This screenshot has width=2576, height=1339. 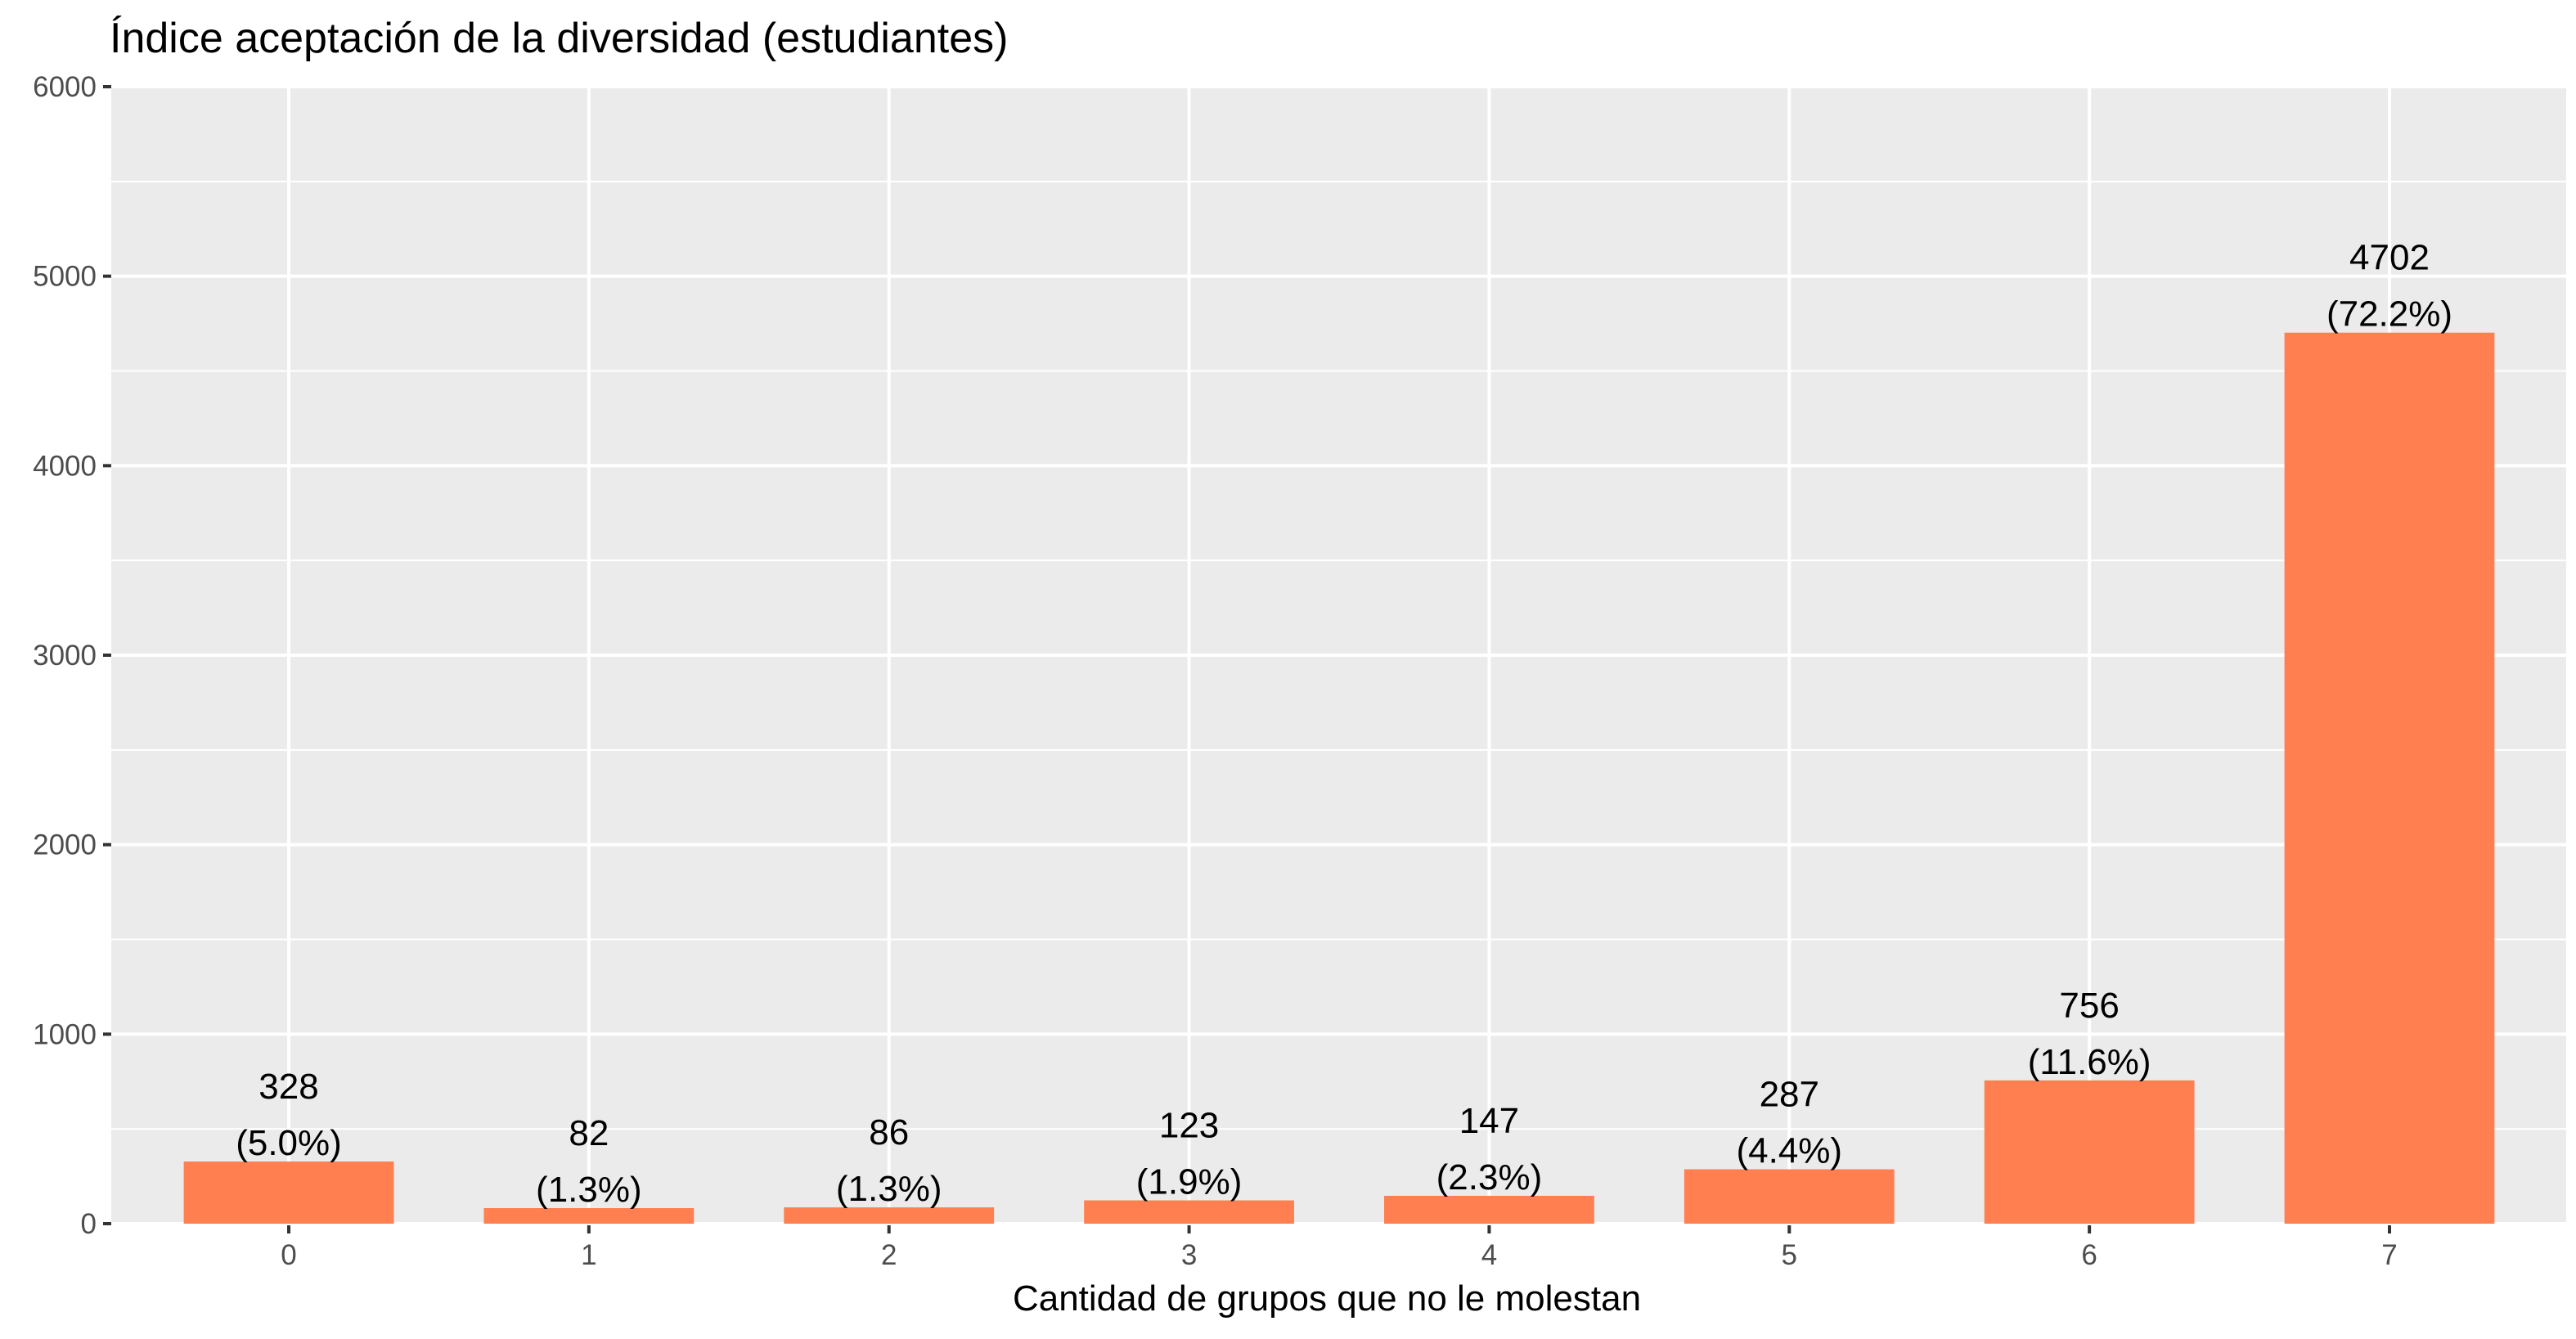 What do you see at coordinates (1489, 1121) in the screenshot?
I see `data-label-count: 147` at bounding box center [1489, 1121].